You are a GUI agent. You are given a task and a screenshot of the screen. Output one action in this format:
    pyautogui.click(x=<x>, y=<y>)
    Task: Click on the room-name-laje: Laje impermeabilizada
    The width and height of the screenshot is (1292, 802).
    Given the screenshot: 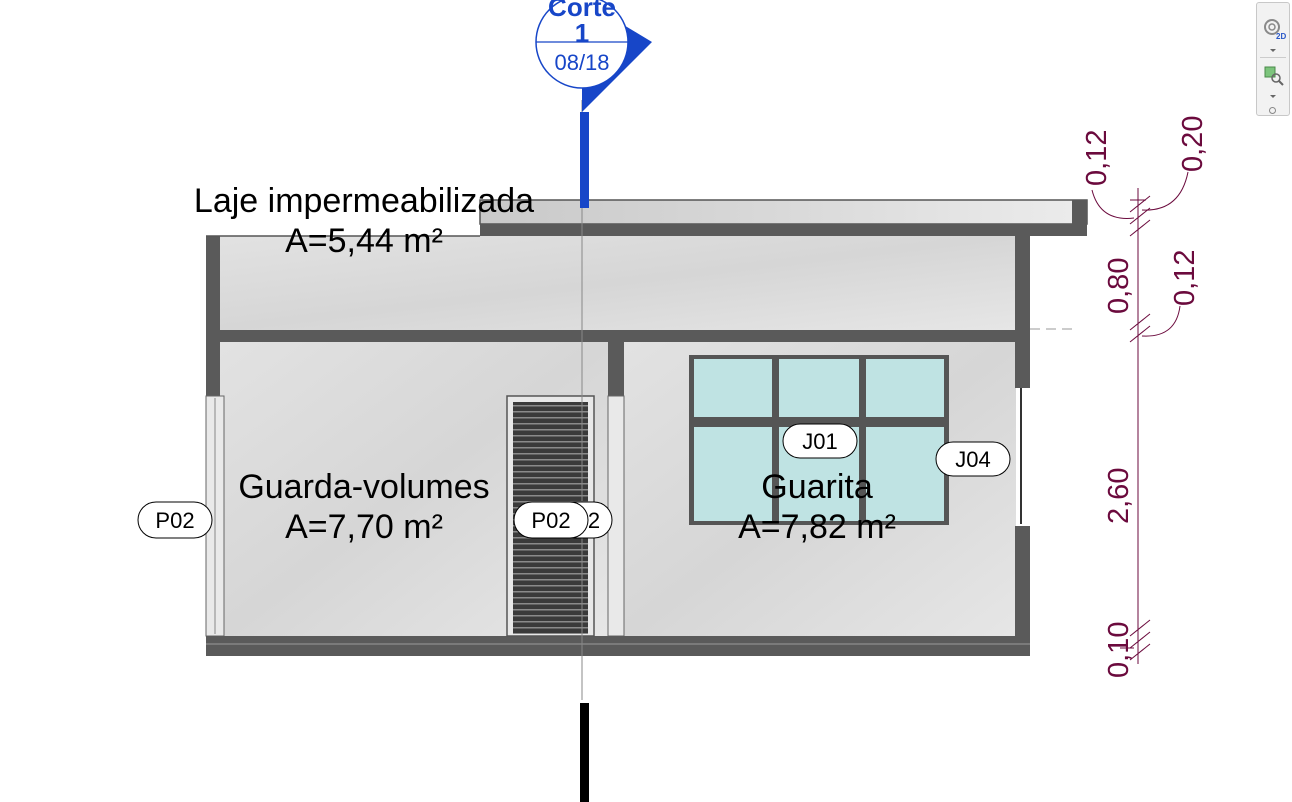 What is the action you would take?
    pyautogui.click(x=364, y=201)
    